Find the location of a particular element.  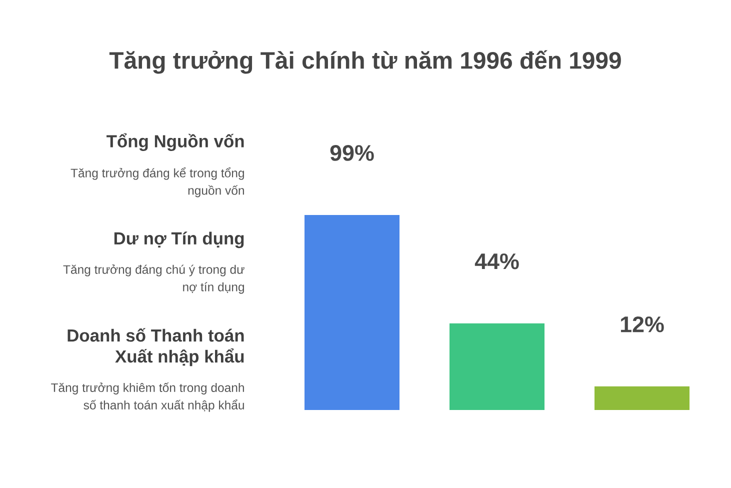

data-label: 12% is located at coordinates (642, 324).